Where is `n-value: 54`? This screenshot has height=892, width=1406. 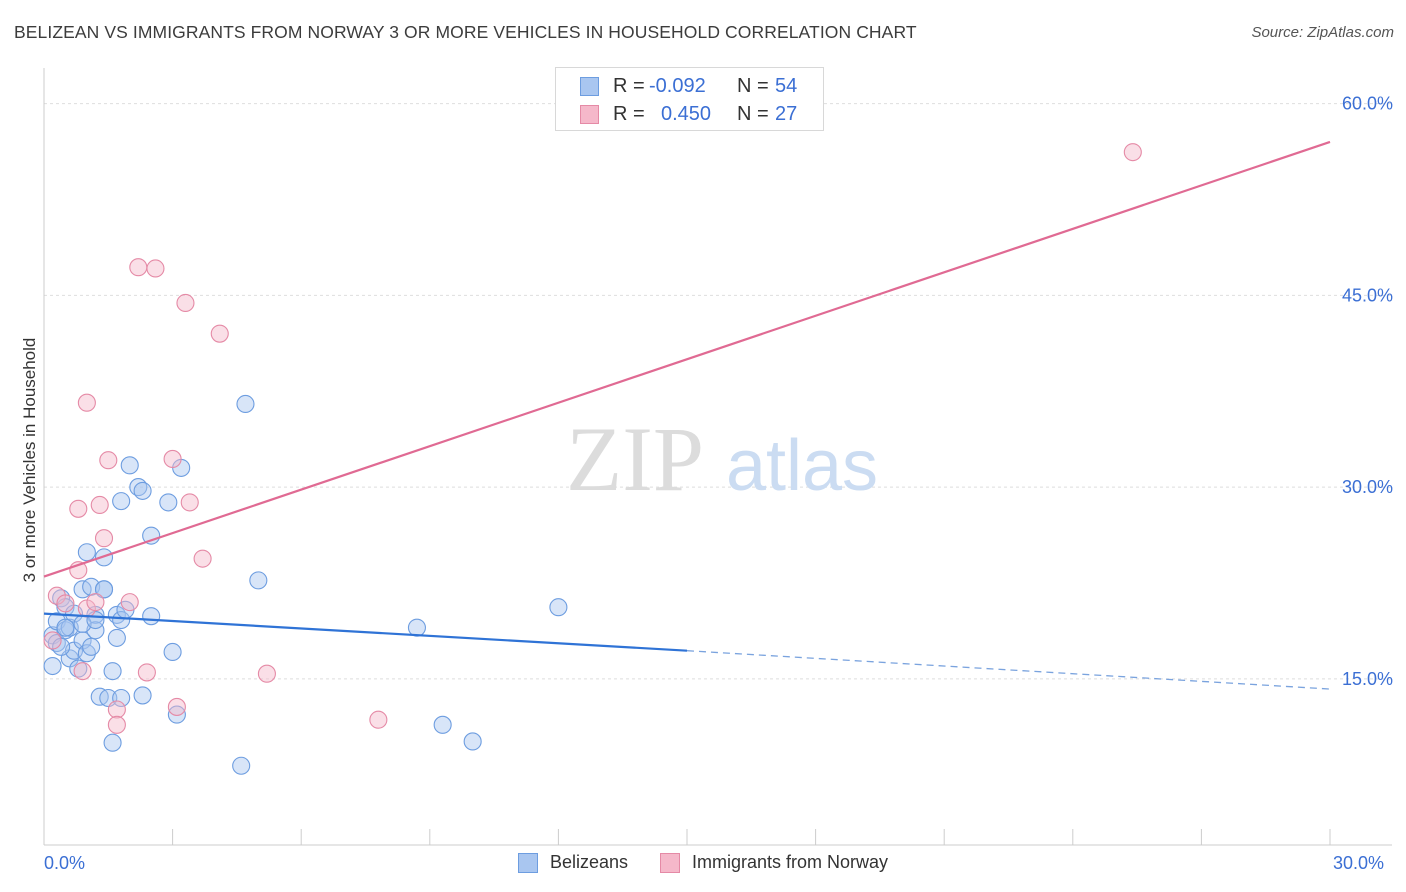 n-value: 54 is located at coordinates (786, 85).